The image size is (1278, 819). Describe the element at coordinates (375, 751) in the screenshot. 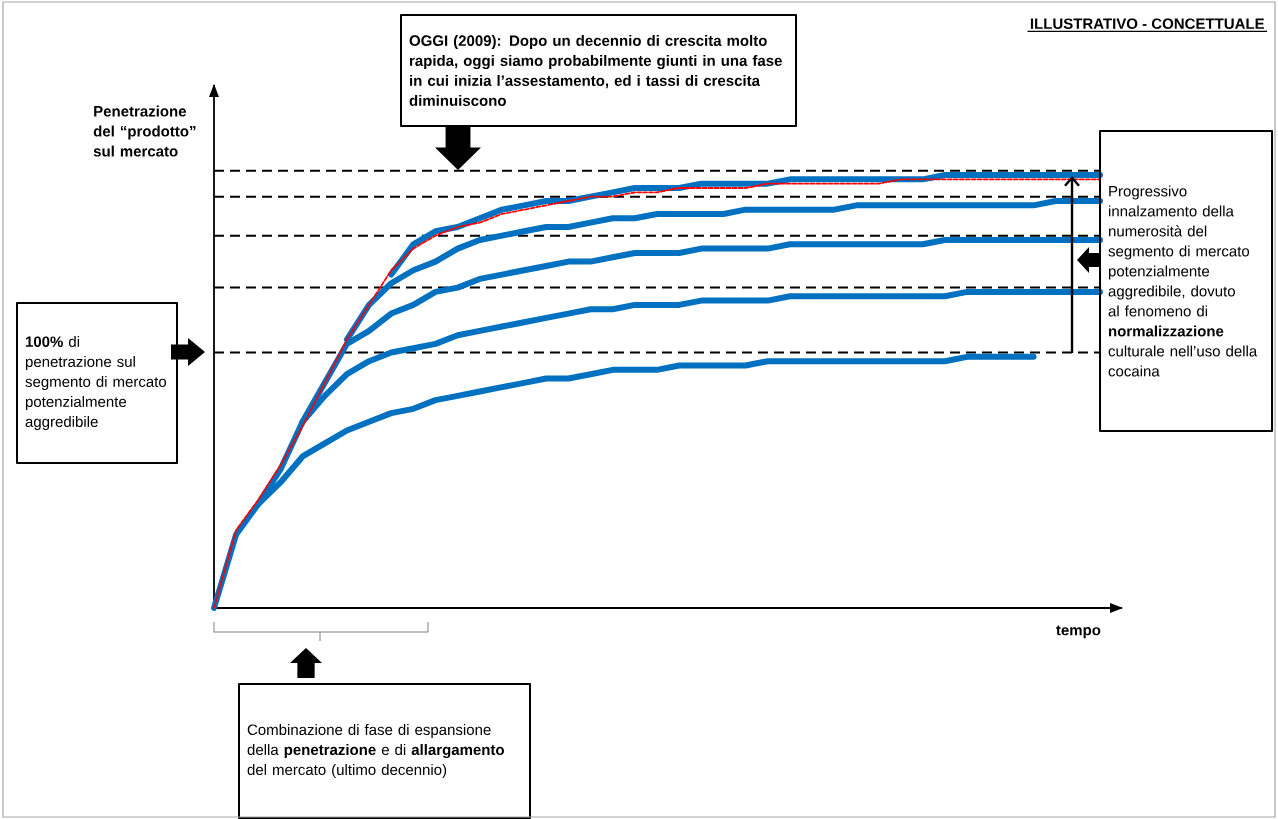

I see `text: Combinazione di fase di espansione della penetrazione e di allargamento del mercato (ultimo decennio)` at that location.